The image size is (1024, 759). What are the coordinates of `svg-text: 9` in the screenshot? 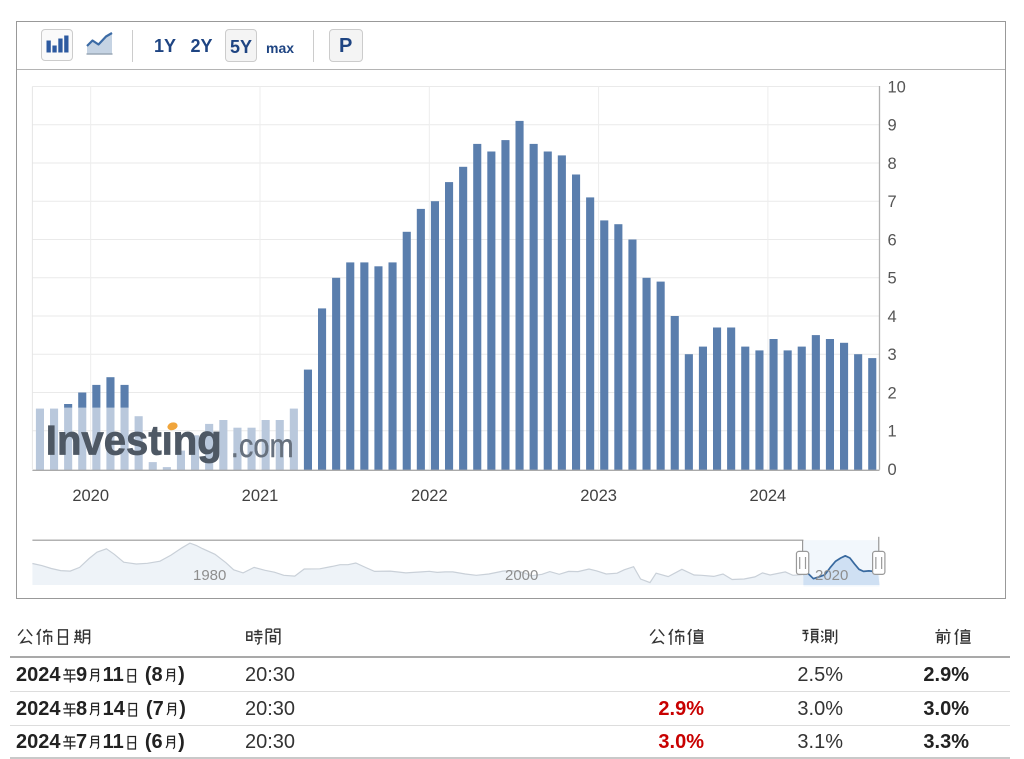 It's located at (892, 126).